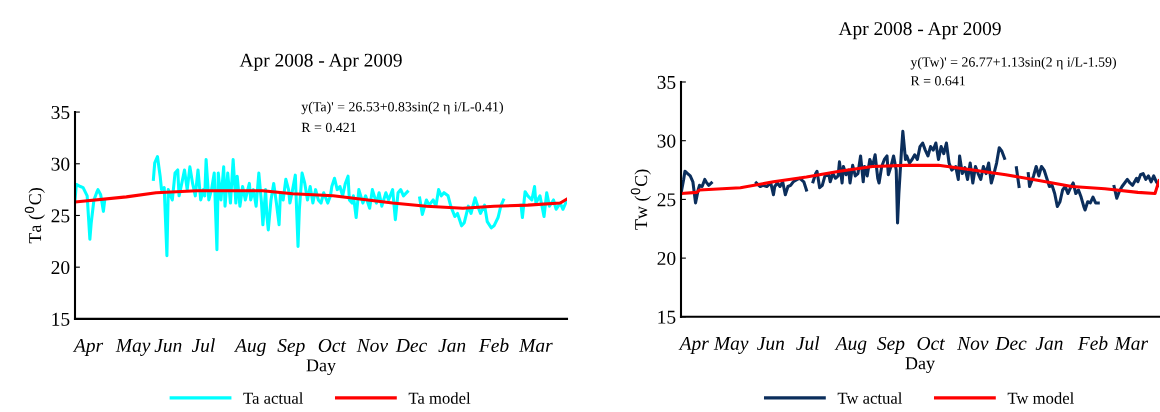 This screenshot has height=412, width=1160. What do you see at coordinates (402, 108) in the screenshot?
I see `annotation: y(Ta)' = 26.53+0.83sin(2 η i/L-0.41)` at bounding box center [402, 108].